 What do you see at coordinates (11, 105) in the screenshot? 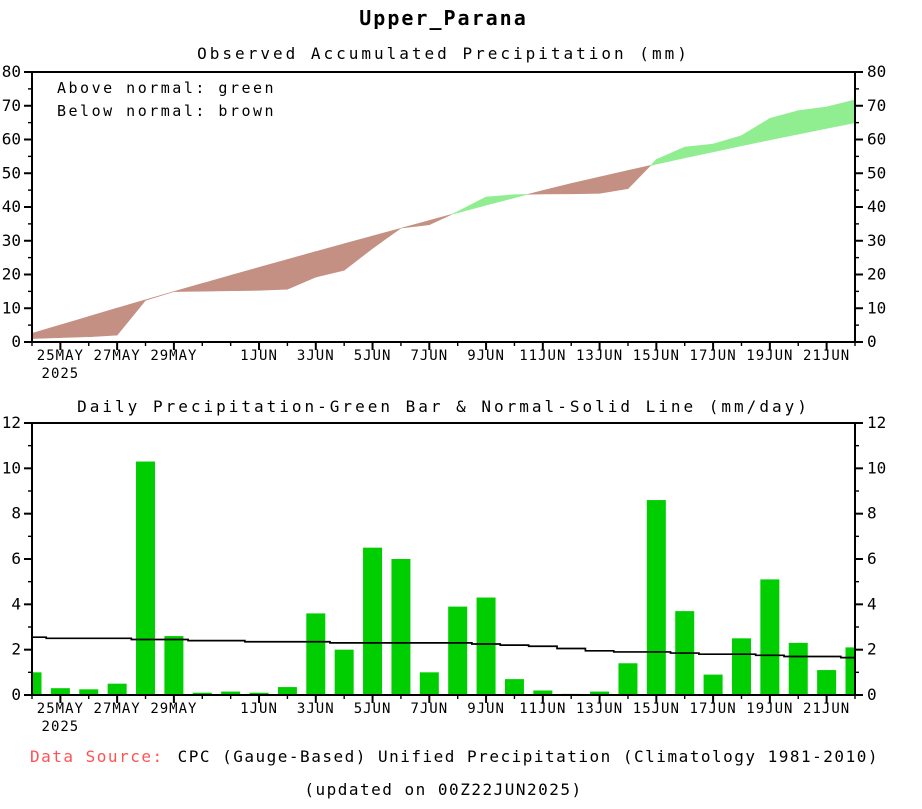
I see `y-tick-label-left: 70` at bounding box center [11, 105].